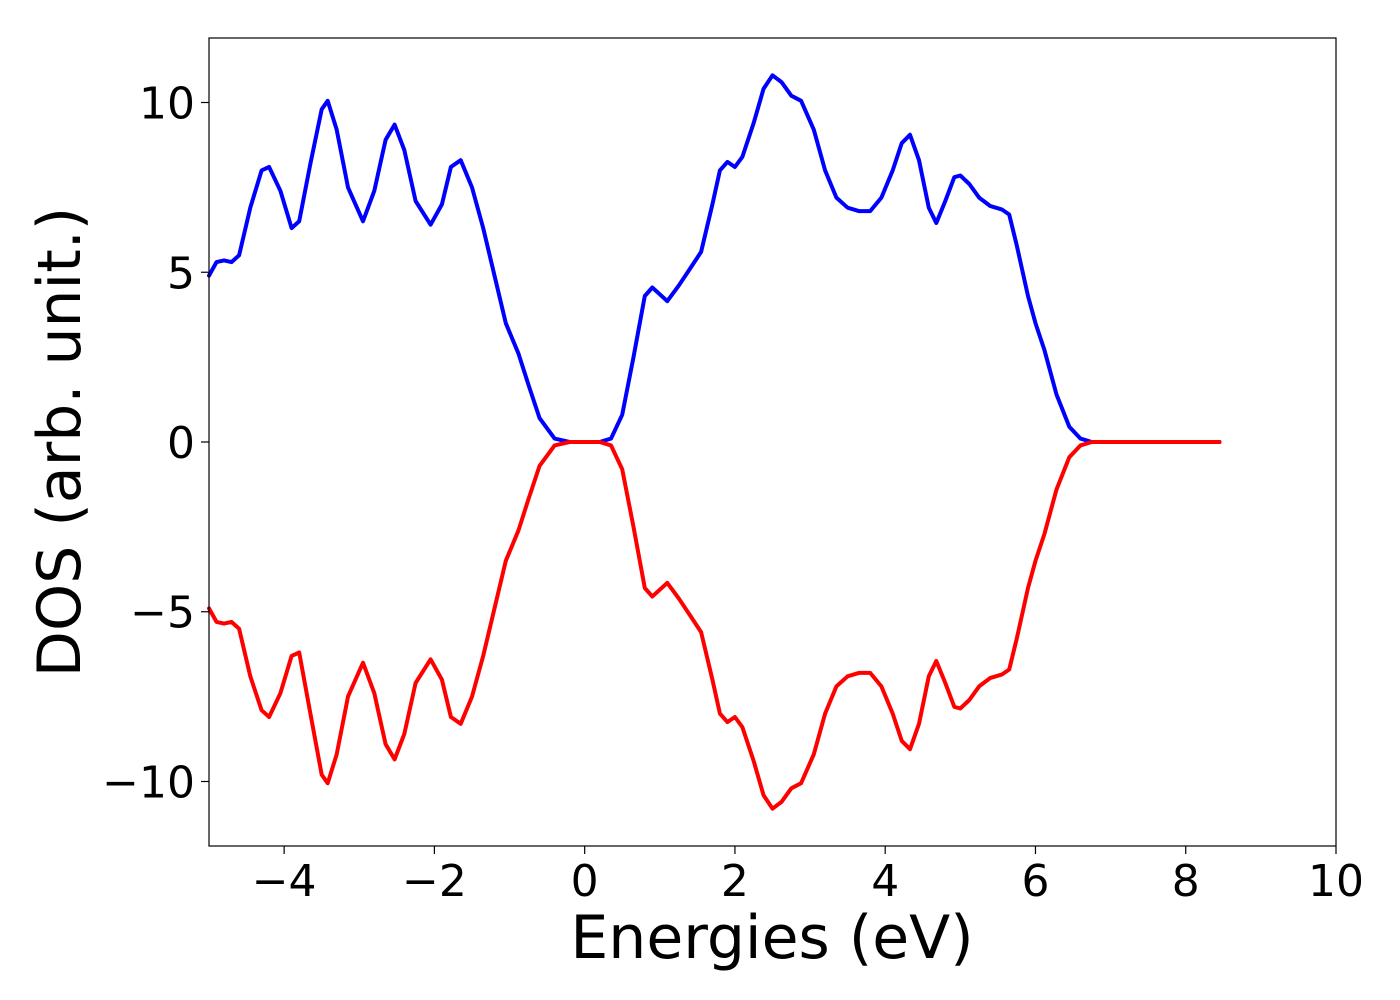 Image resolution: width=1400 pixels, height=1000 pixels. What do you see at coordinates (148, 782) in the screenshot?
I see `y-tick-label: −10` at bounding box center [148, 782].